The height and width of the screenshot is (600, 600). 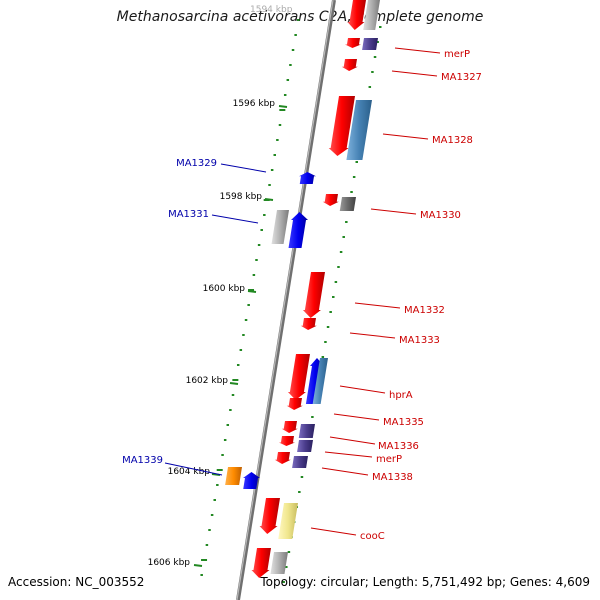 What do you see at coordinates (188, 214) in the screenshot?
I see `gene-label-MA1331: MA1331` at bounding box center [188, 214].